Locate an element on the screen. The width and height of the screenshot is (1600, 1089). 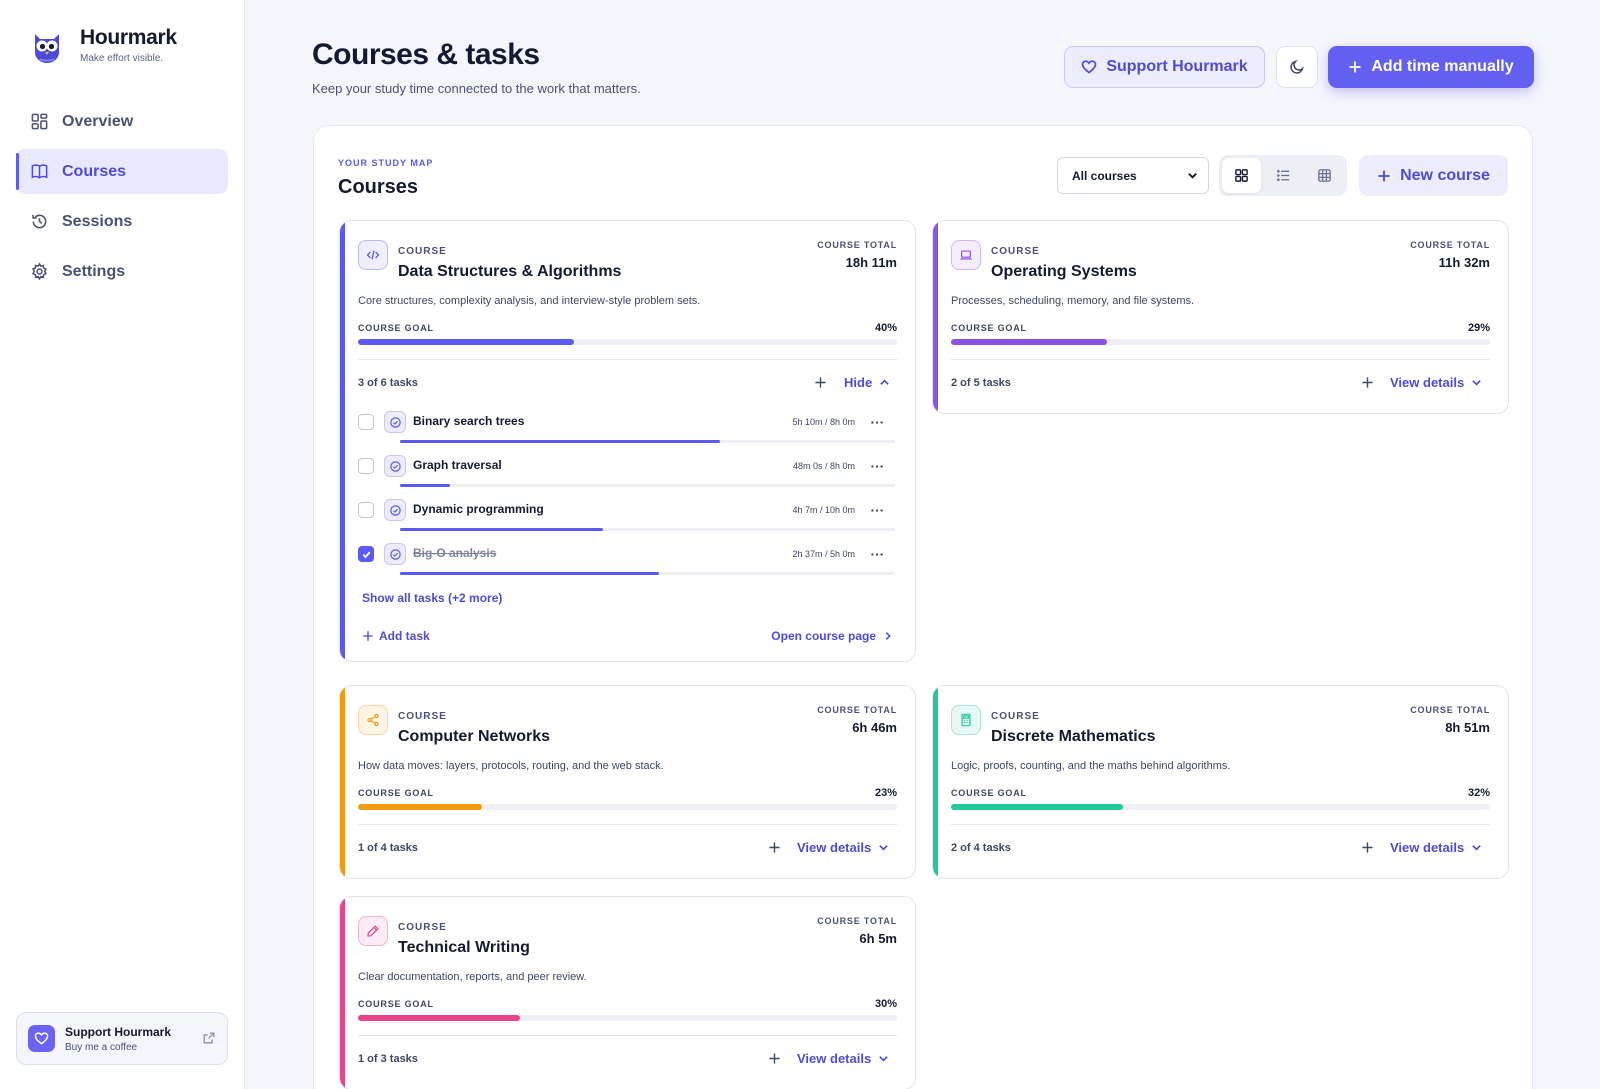
new-course-label: New course is located at coordinates (1445, 175).